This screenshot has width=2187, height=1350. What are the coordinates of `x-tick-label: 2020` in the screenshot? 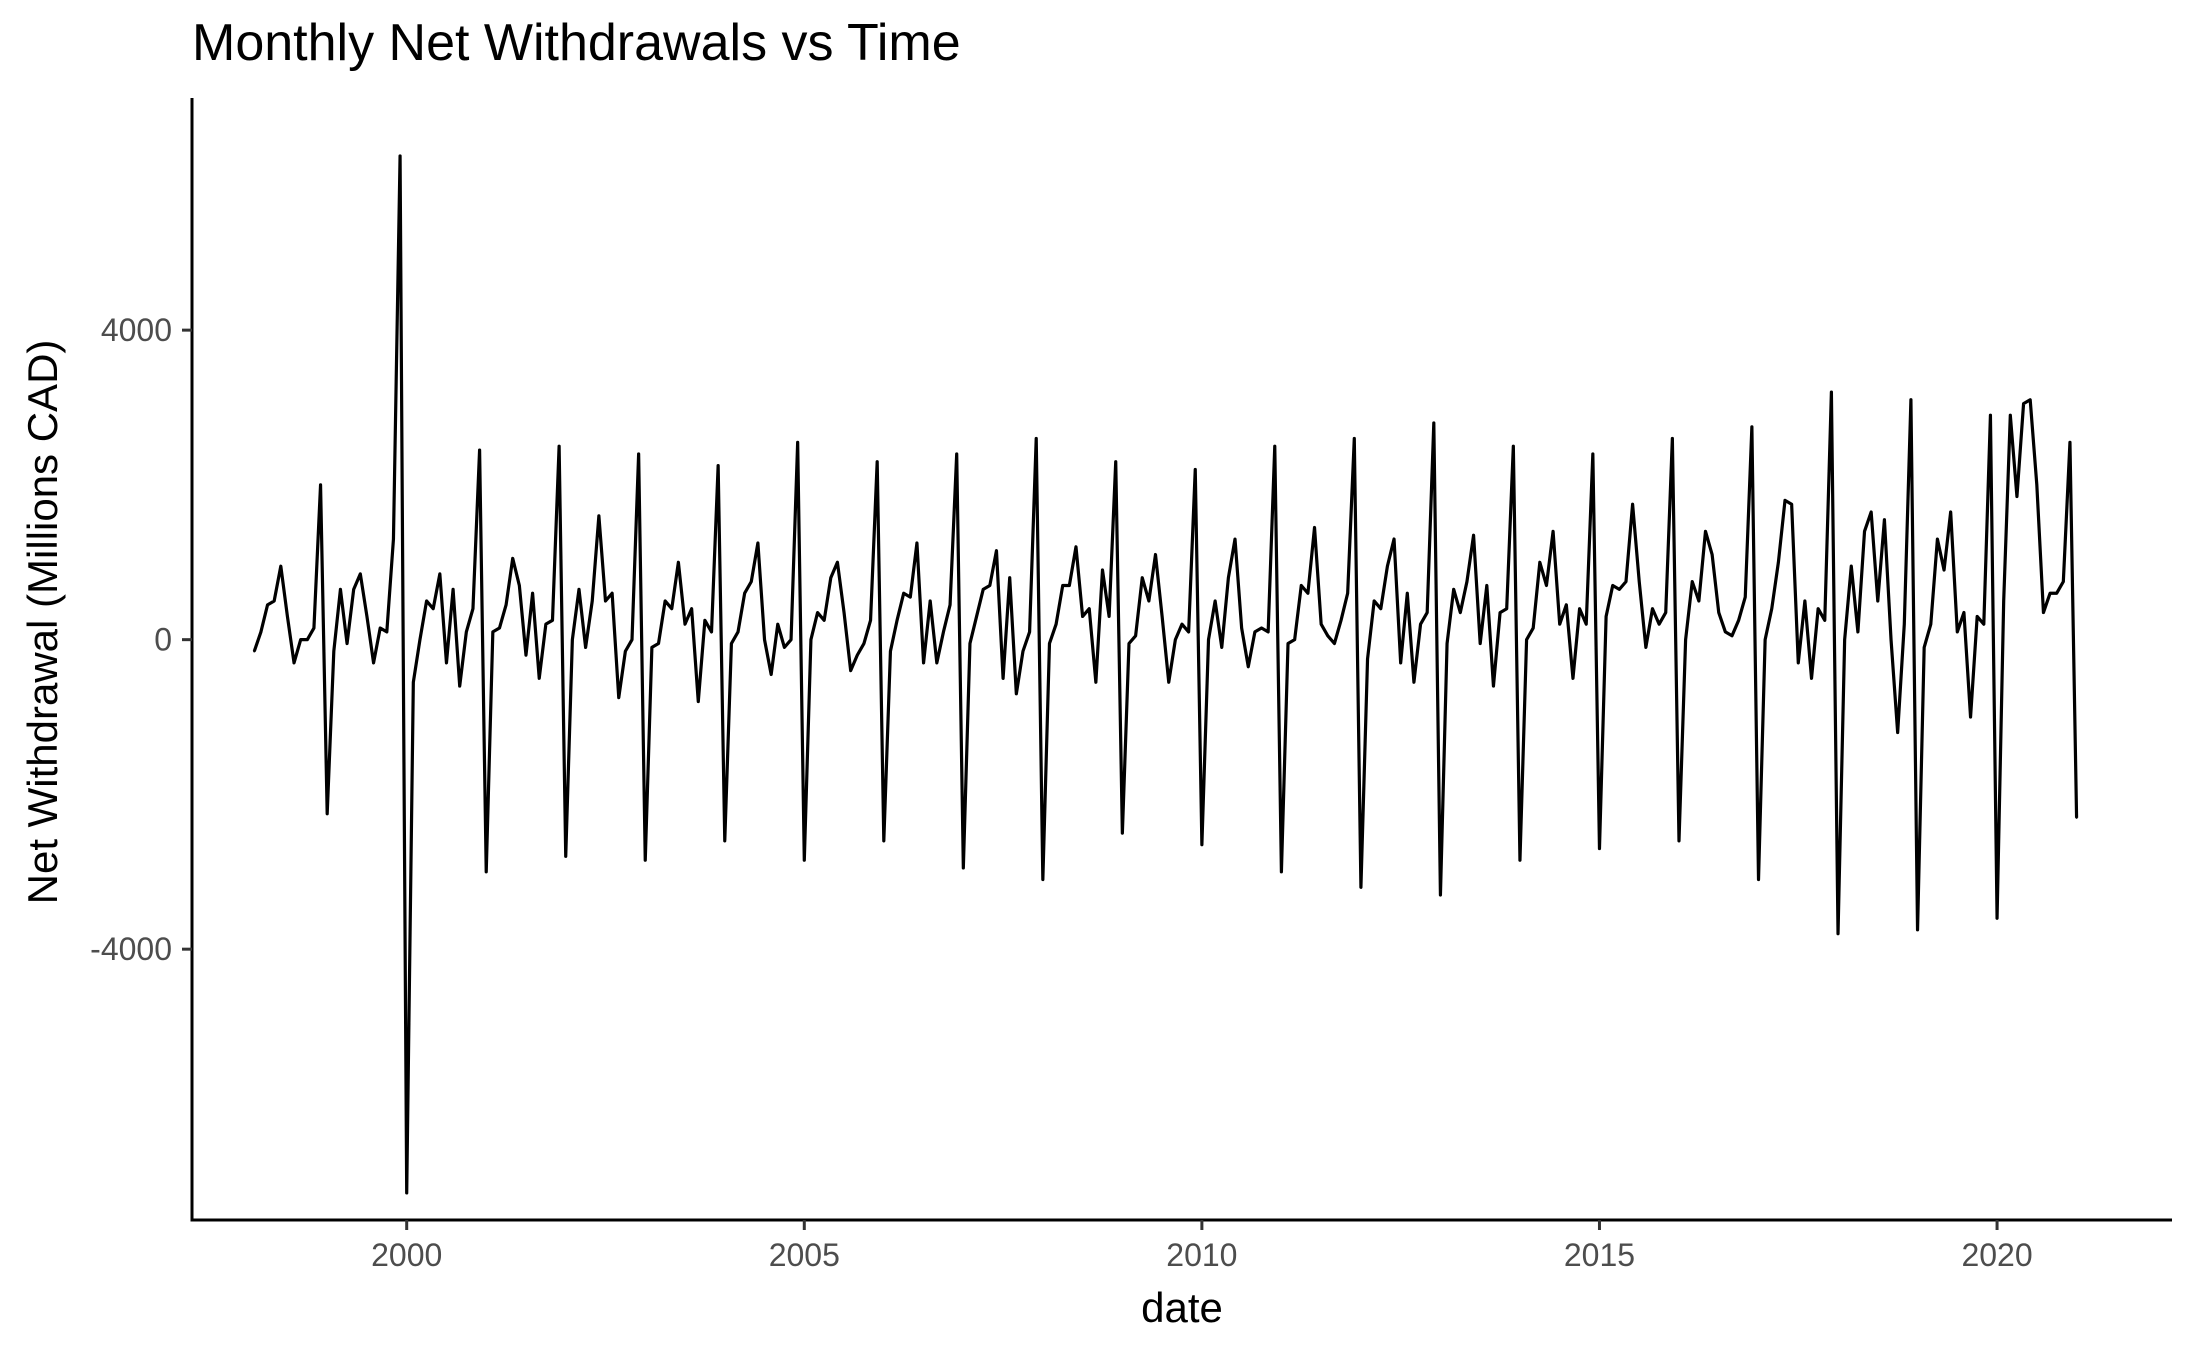 It's located at (1996, 1255).